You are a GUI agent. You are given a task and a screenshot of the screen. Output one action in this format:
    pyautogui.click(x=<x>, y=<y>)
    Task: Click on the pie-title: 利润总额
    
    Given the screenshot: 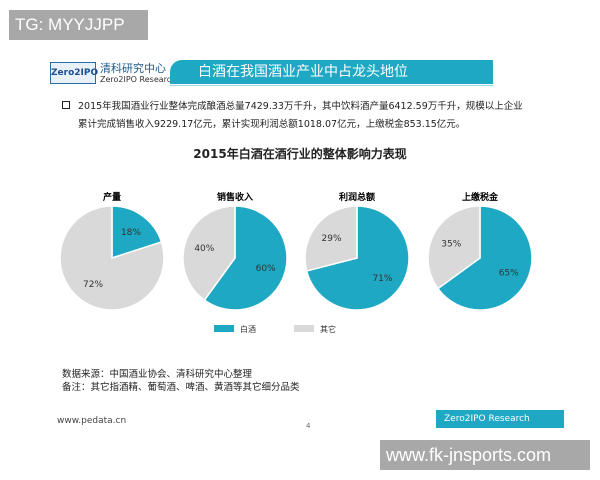 What is the action you would take?
    pyautogui.click(x=356, y=197)
    